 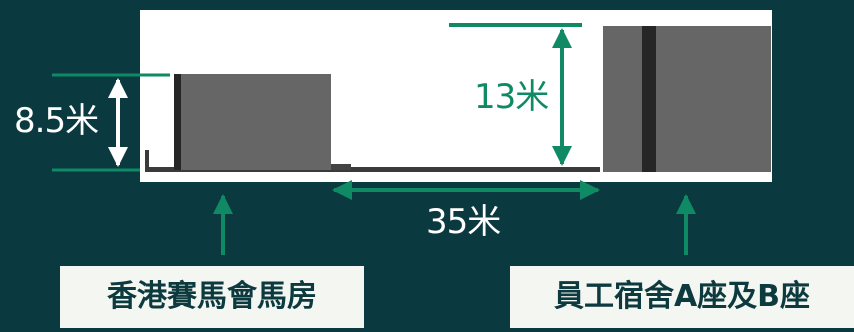 I want to click on left-height-dimension, so click(x=111, y=122).